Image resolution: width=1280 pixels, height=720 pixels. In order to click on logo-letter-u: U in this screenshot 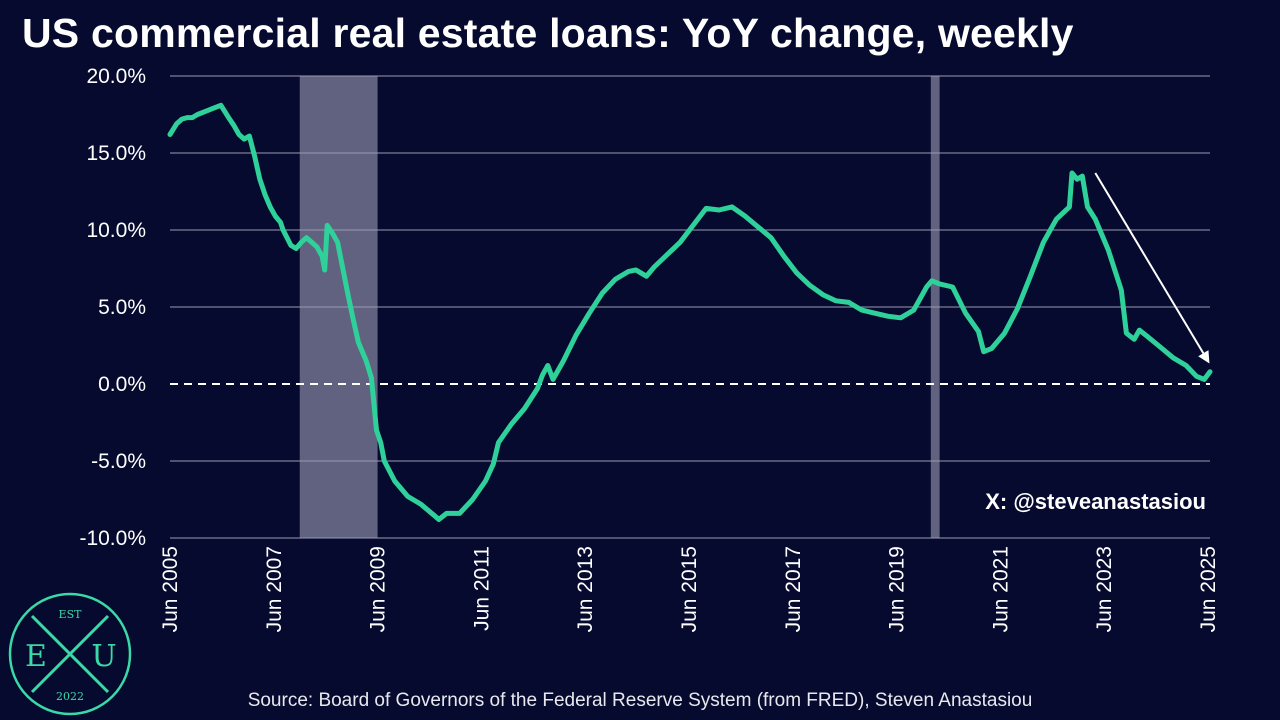, I will do `click(103, 656)`.